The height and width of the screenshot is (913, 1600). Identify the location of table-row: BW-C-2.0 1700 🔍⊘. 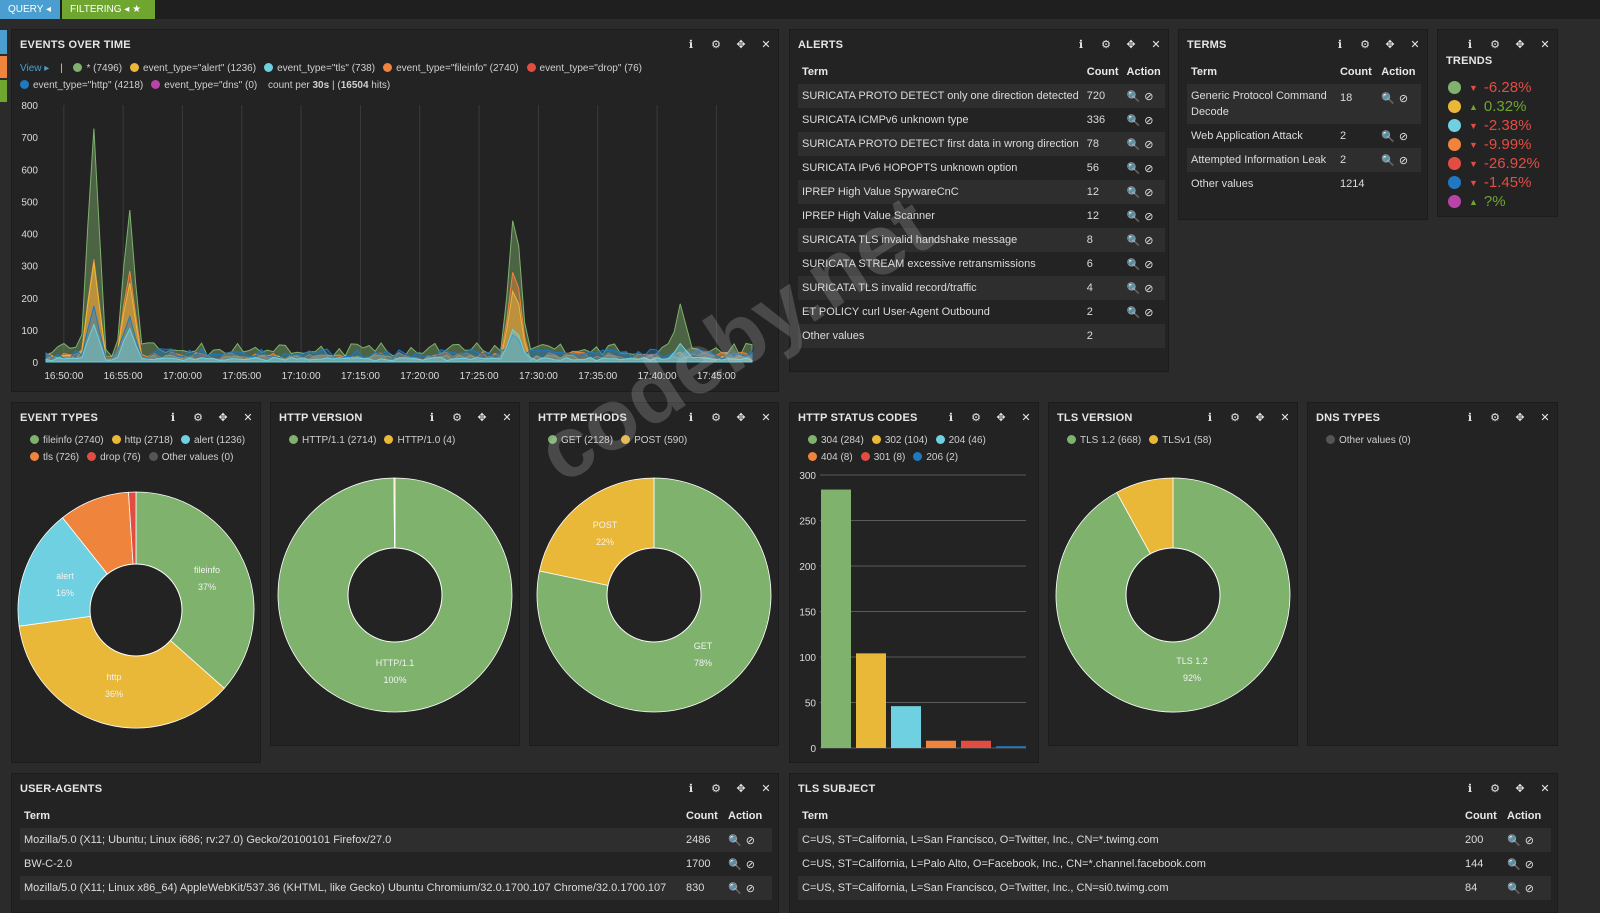
(396, 864).